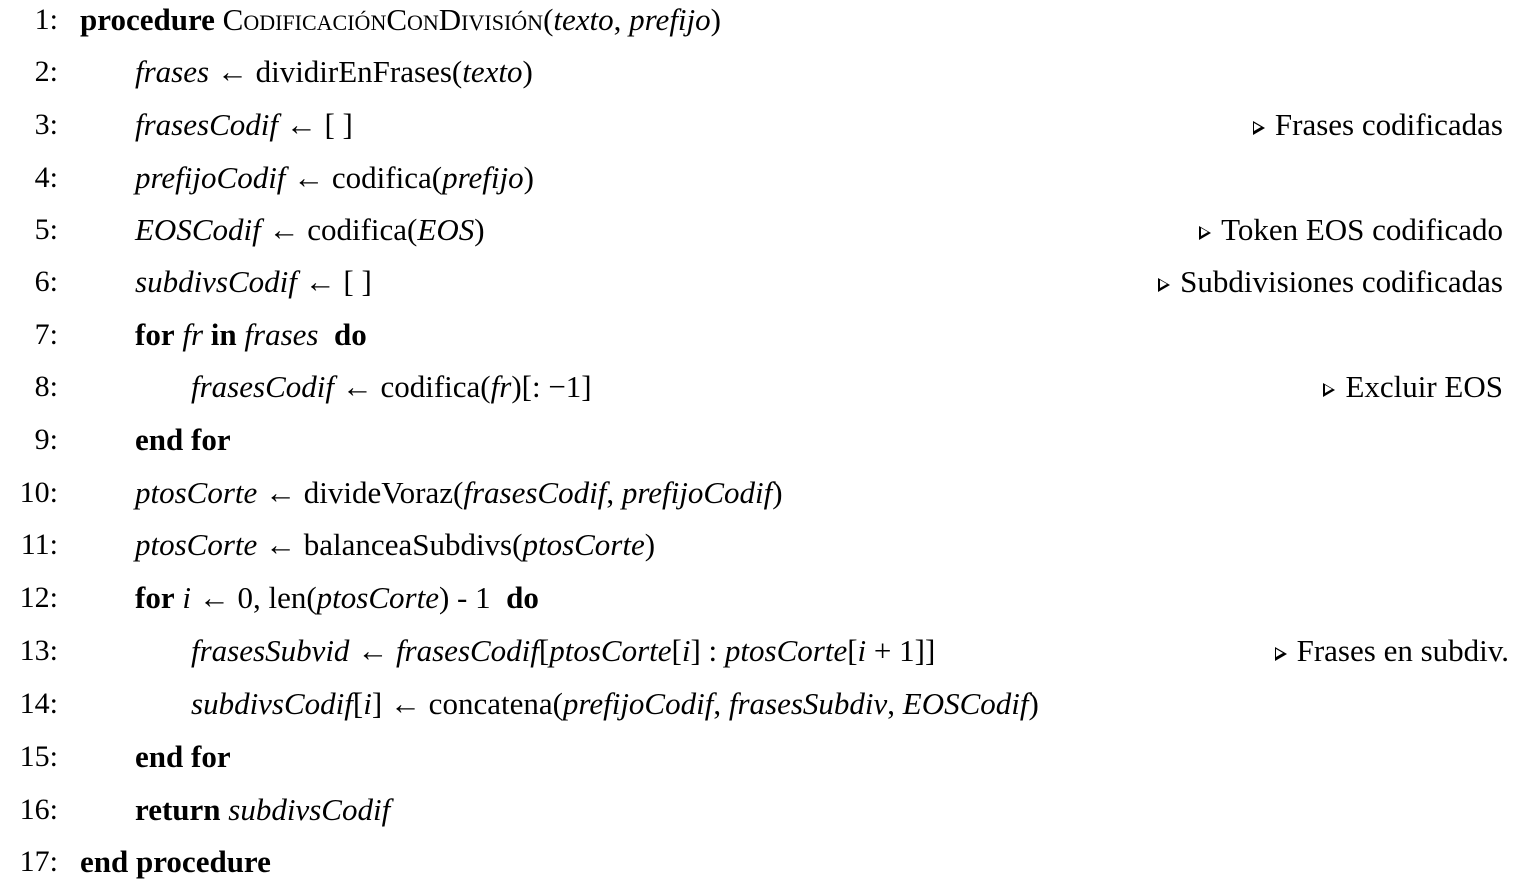 The height and width of the screenshot is (894, 1517). What do you see at coordinates (758, 184) in the screenshot?
I see `algorithm-line: 4: prefijoCodif ← codifica(prefijo)` at bounding box center [758, 184].